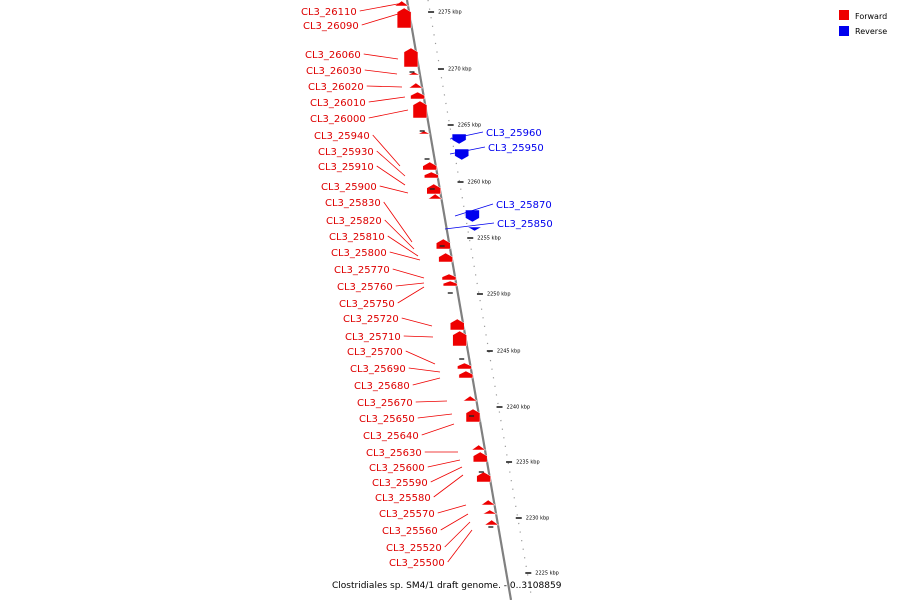 This screenshot has height=600, width=900. What do you see at coordinates (844, 15) in the screenshot?
I see `legend-forward-swatch` at bounding box center [844, 15].